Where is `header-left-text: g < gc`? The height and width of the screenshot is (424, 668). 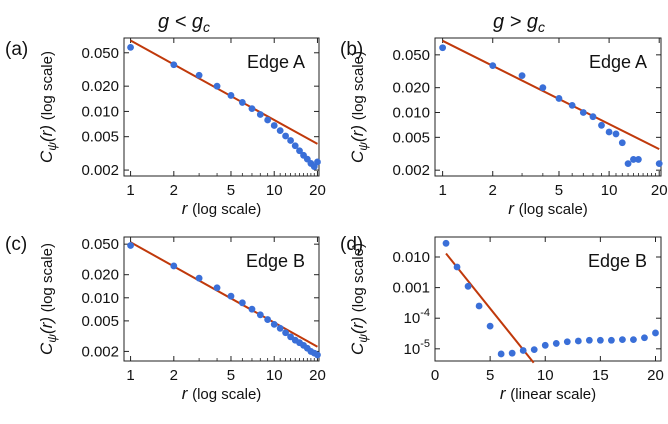
header-left-text: g < gc is located at coordinates (184, 23).